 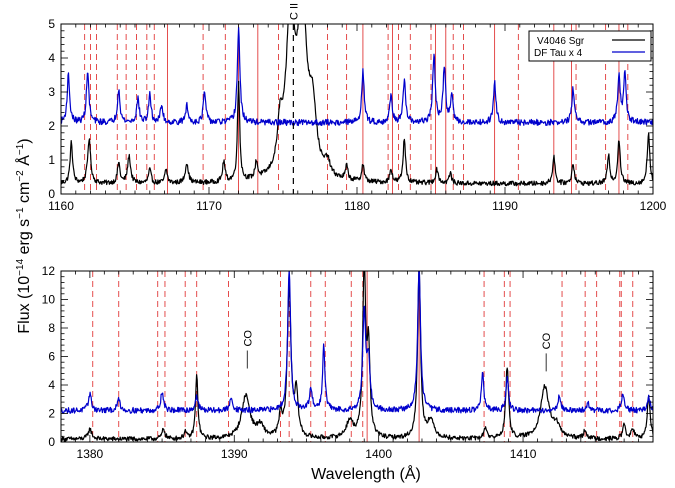 I want to click on x-tick-label: 1170, so click(x=209, y=206).